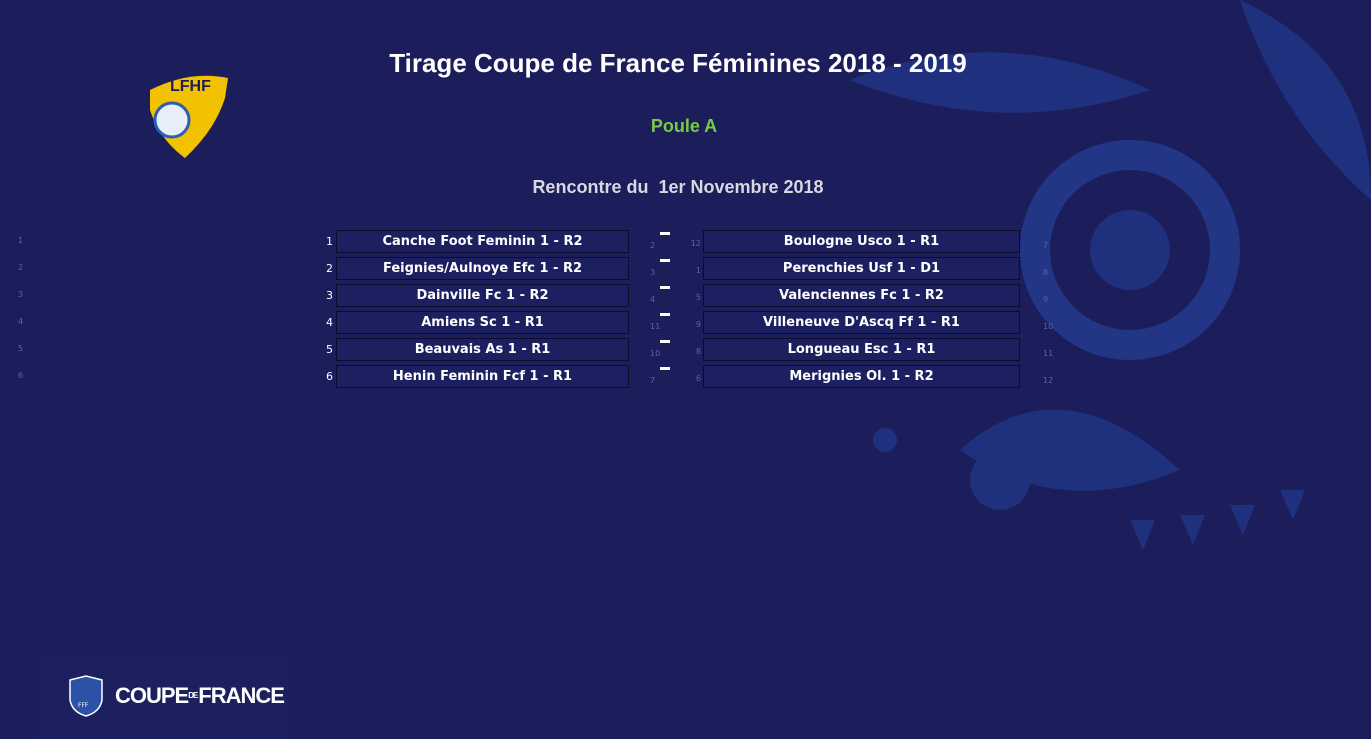 This screenshot has height=739, width=1371. Describe the element at coordinates (482, 268) in the screenshot. I see `home-team: Feignies/Aulnoye Efc 1 - R2` at that location.